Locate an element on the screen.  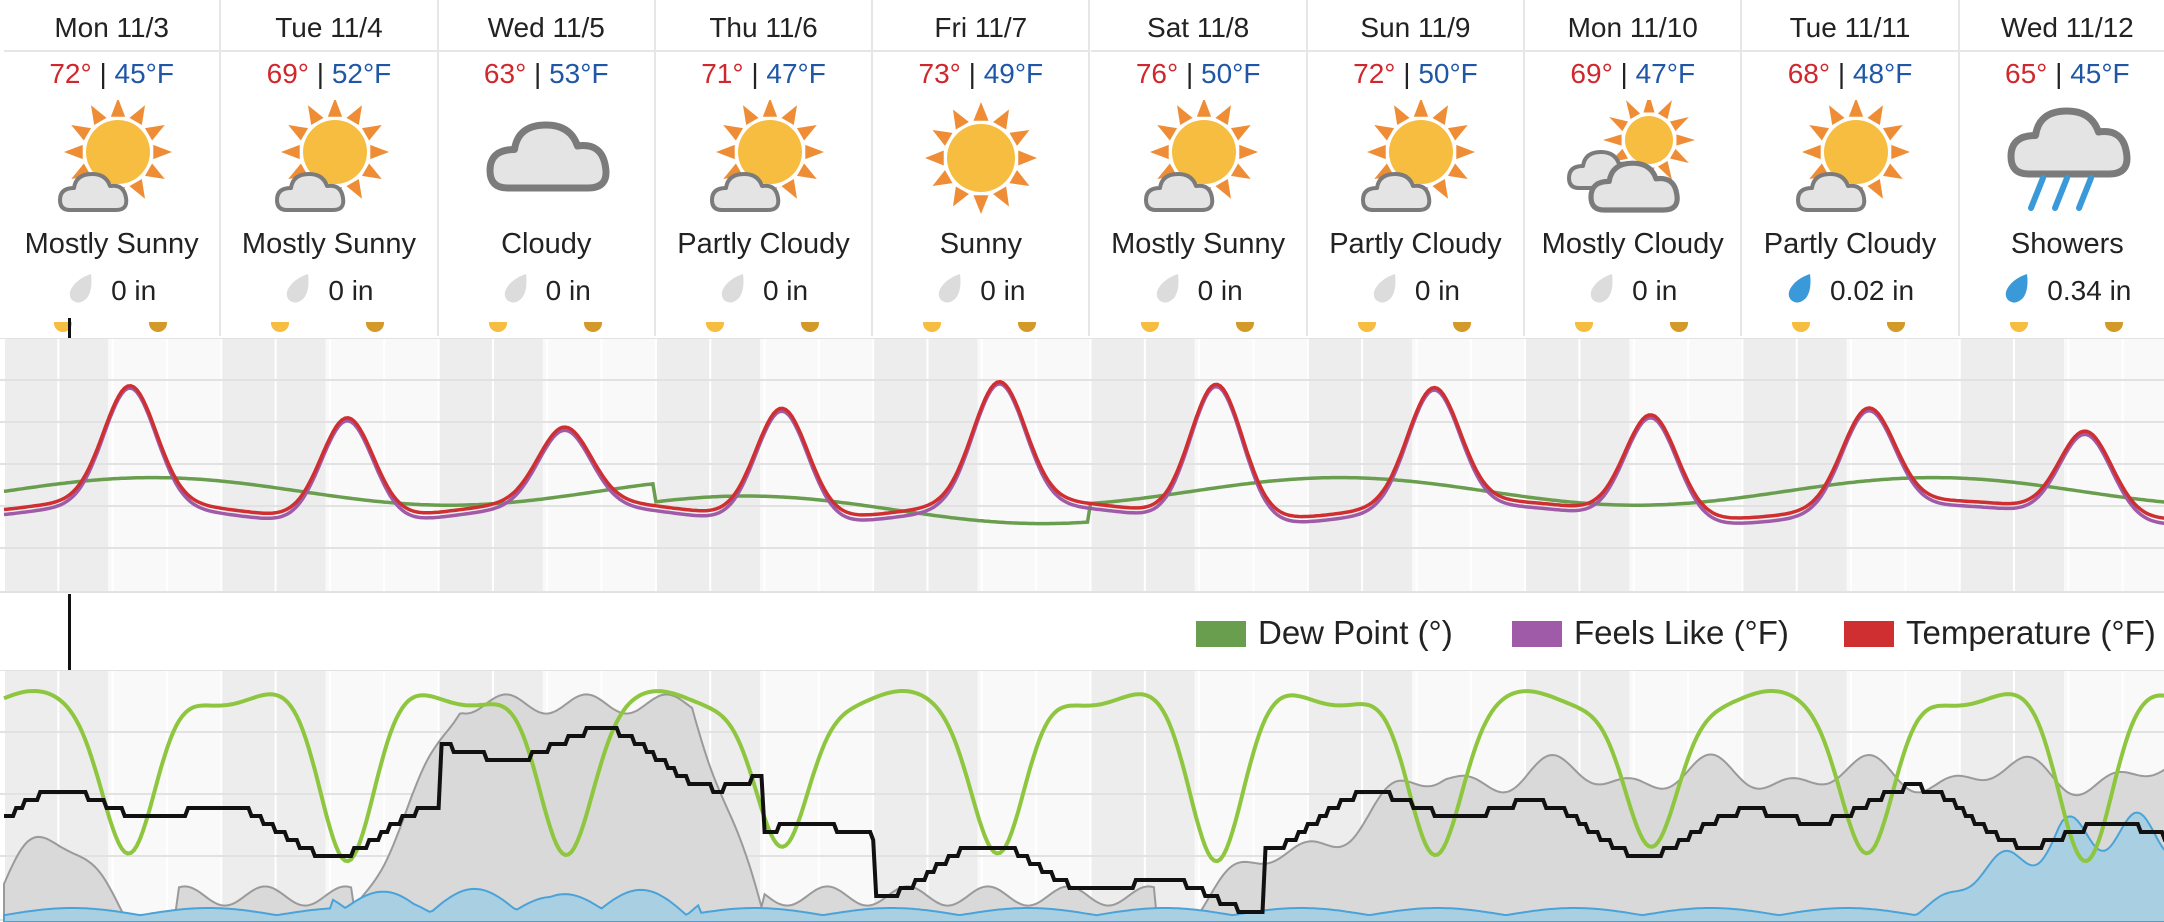
day-column: Sun 11/9 72° | 50°F Partly Cloudy 0 in is located at coordinates (1416, 168).